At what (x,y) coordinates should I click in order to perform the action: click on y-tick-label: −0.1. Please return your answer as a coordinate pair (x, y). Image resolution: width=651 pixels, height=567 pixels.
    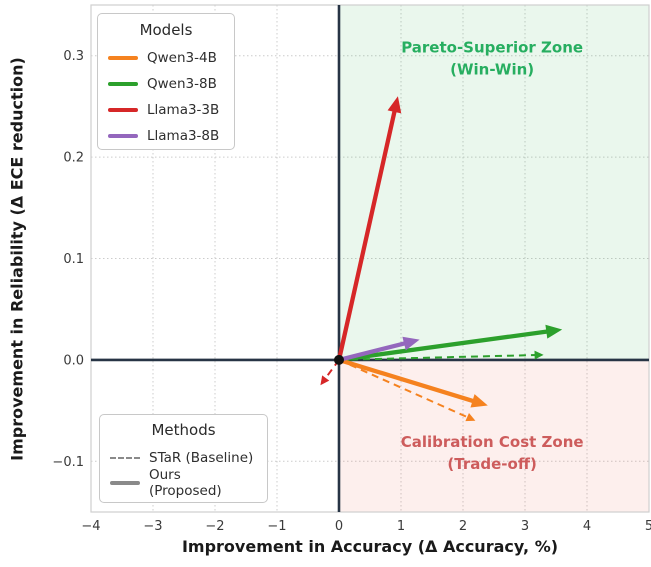
    Looking at the image, I should click on (68, 462).